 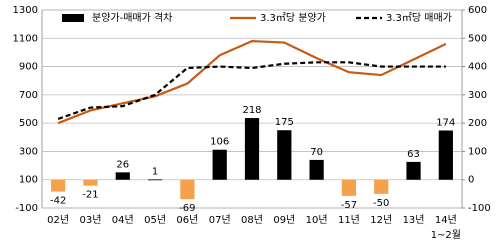 I want to click on y-tick-label: 700, so click(x=28, y=95).